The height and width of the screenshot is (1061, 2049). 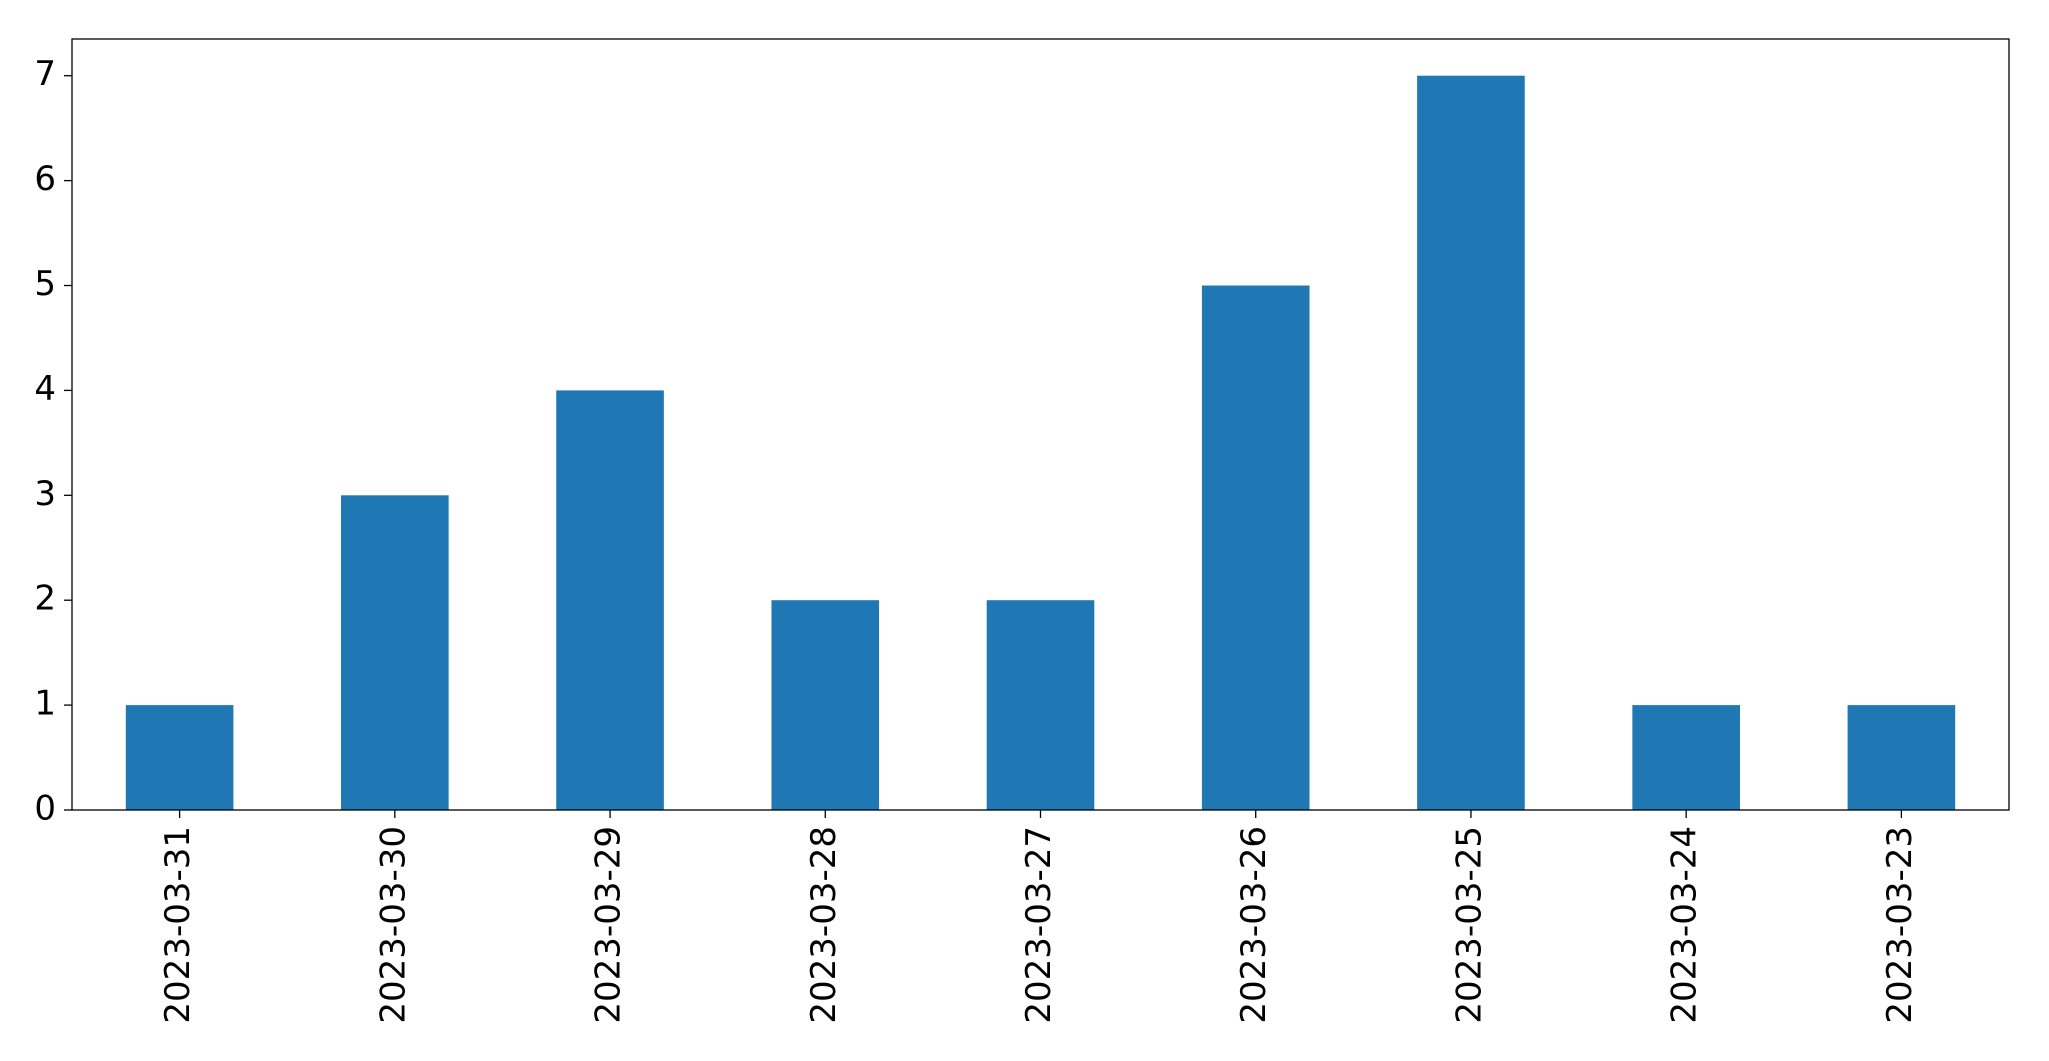 What do you see at coordinates (45, 494) in the screenshot?
I see `y-tick-label: 3` at bounding box center [45, 494].